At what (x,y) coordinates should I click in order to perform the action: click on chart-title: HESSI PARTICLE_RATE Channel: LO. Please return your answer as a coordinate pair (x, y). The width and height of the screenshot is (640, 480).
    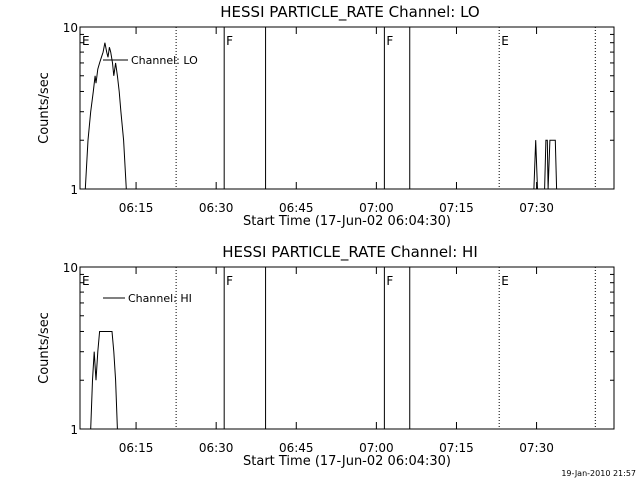
    Looking at the image, I should click on (349, 12).